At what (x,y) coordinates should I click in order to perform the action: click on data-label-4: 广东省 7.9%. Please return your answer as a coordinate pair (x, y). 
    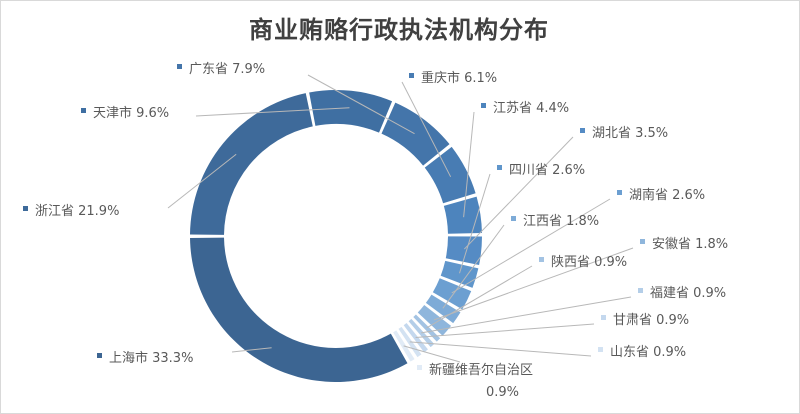
    Looking at the image, I should click on (227, 69).